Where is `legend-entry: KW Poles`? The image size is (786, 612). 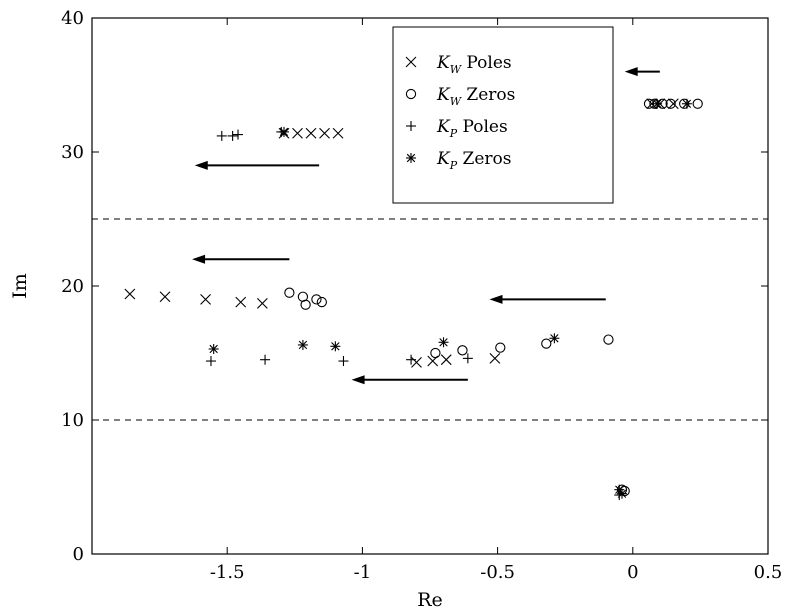
legend-entry: KW Poles is located at coordinates (458, 64).